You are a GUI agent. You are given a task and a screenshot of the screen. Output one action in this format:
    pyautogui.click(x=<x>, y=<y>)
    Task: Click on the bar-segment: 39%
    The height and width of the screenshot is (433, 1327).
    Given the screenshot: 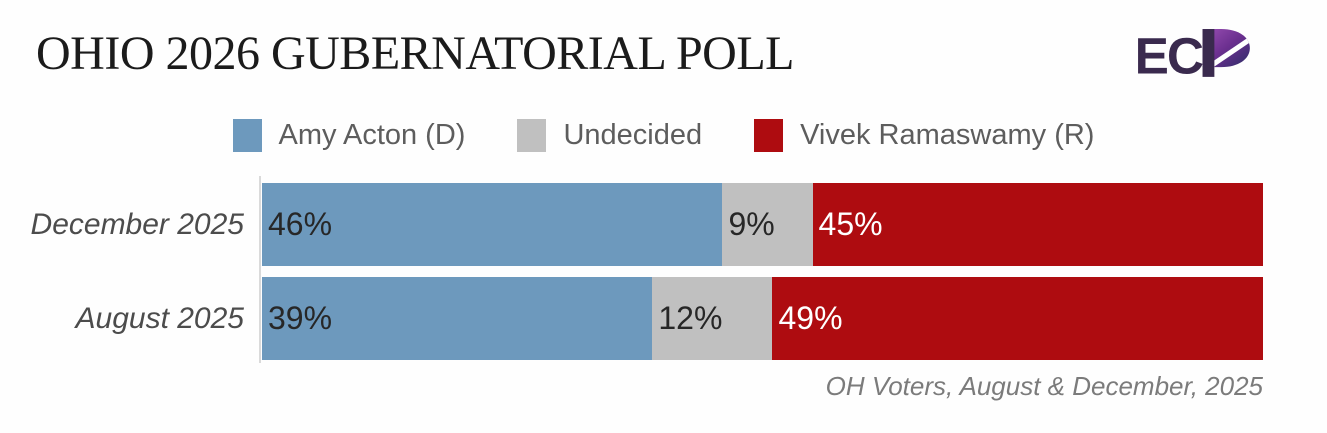 What is the action you would take?
    pyautogui.click(x=457, y=318)
    